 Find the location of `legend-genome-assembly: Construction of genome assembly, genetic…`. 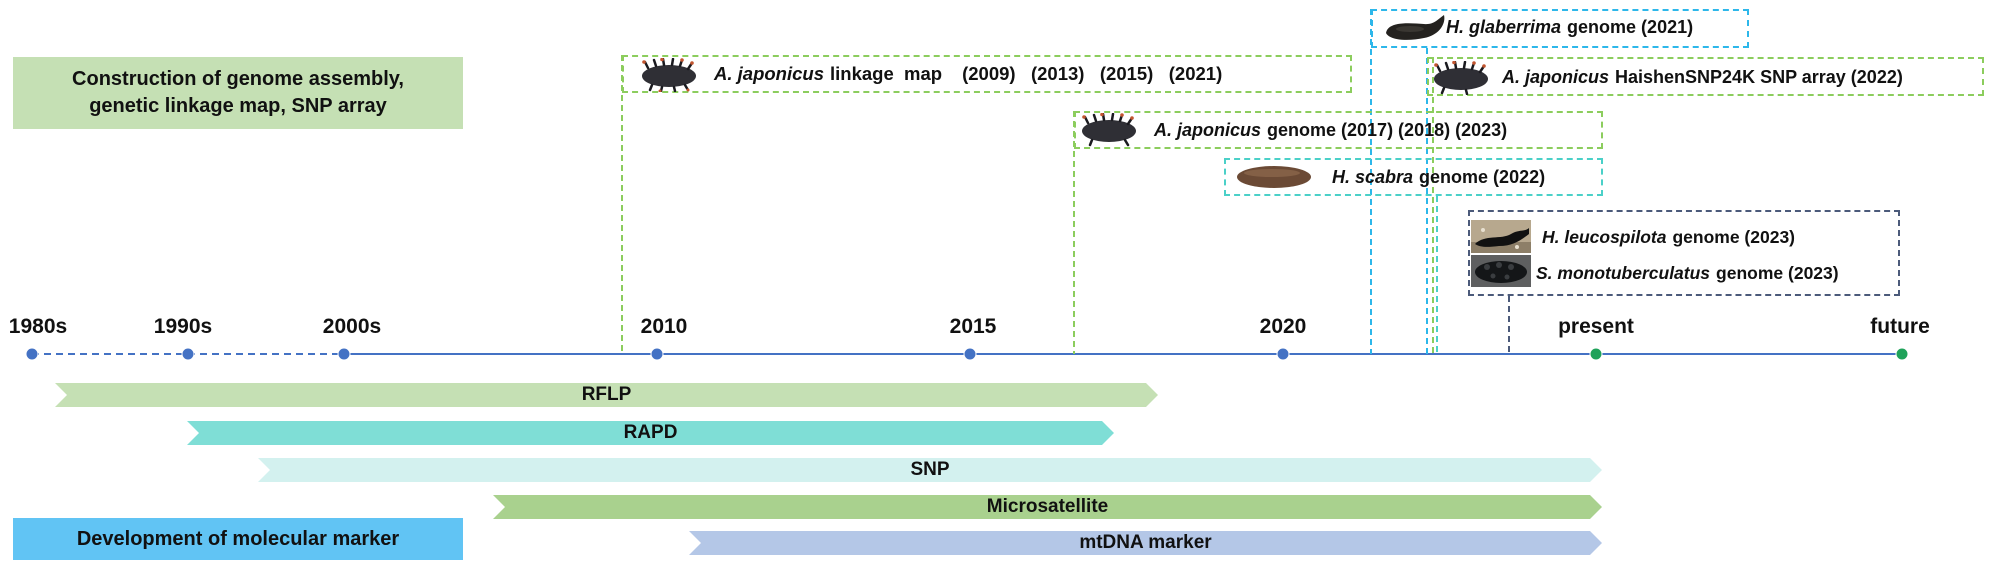

legend-genome-assembly: Construction of genome assembly, genetic… is located at coordinates (238, 93).